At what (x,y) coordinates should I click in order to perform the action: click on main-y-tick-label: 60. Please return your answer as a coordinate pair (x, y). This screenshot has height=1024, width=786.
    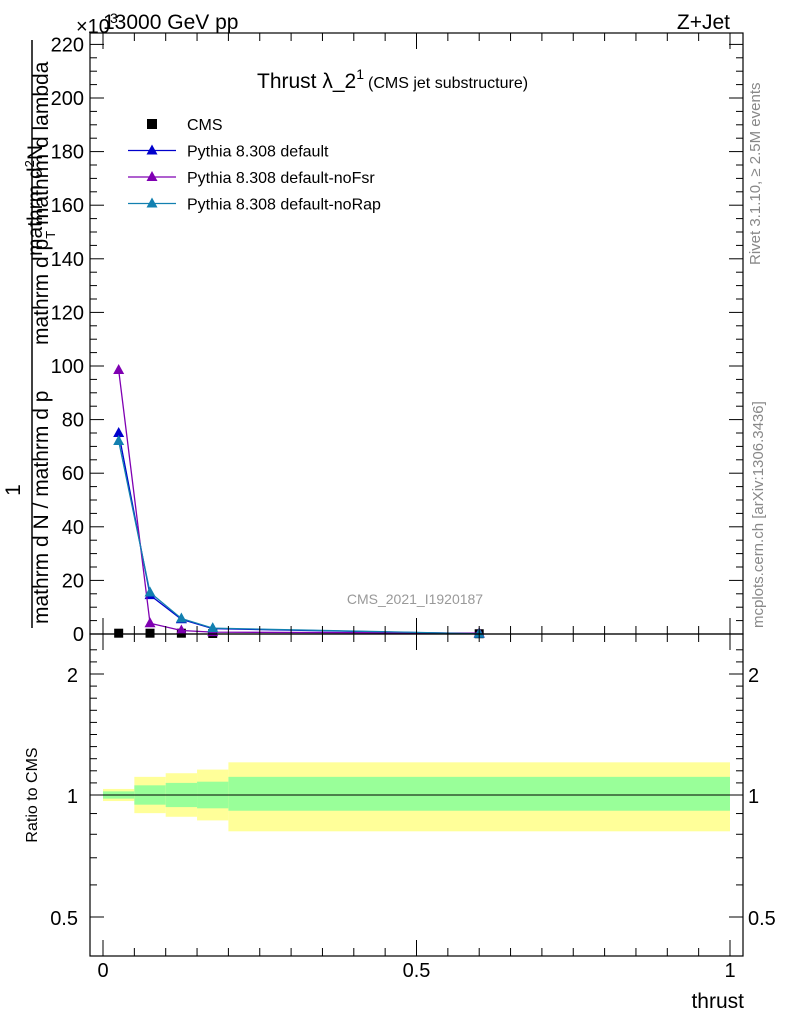
    Looking at the image, I should click on (73, 474).